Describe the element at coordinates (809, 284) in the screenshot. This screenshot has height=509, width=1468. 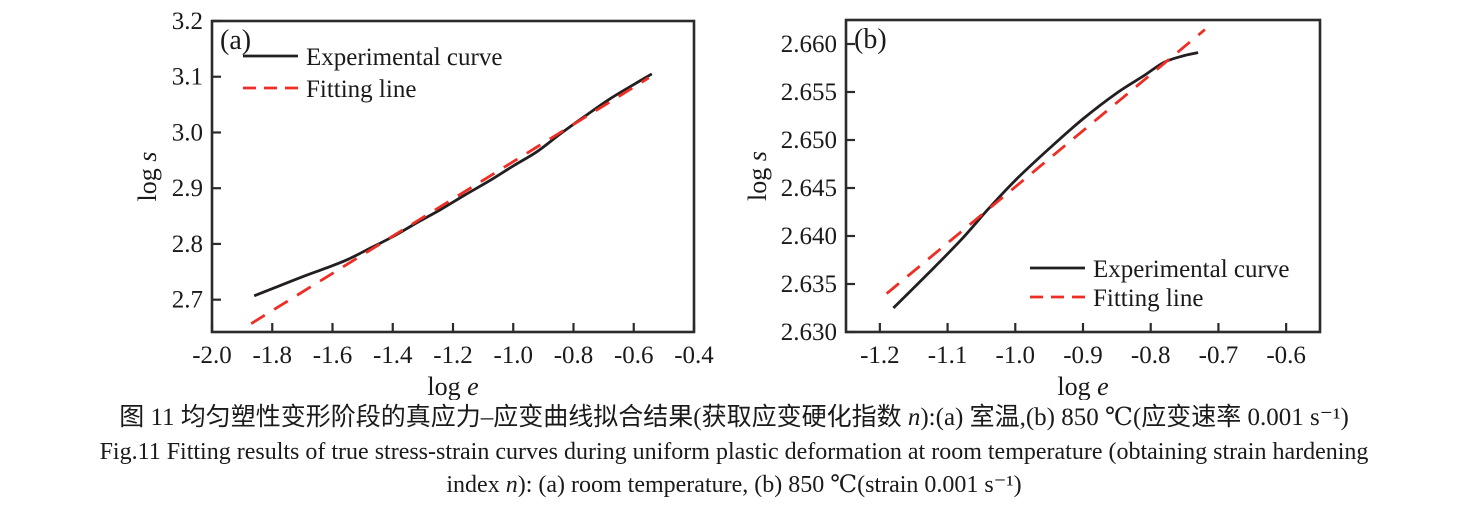
I see `y-tick-label: 2.635` at that location.